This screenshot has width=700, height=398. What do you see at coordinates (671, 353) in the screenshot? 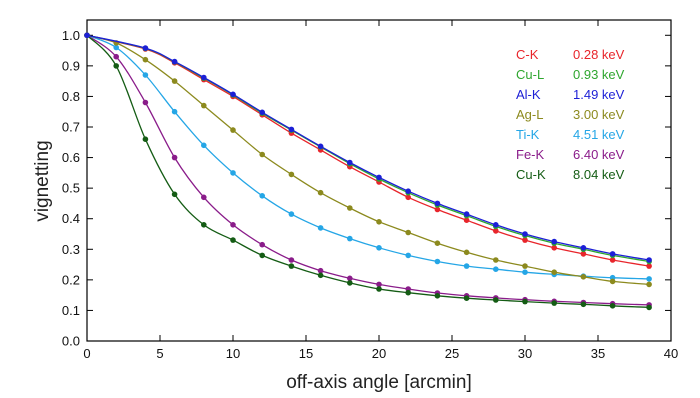
I see `x-tick-label: 40` at bounding box center [671, 353].